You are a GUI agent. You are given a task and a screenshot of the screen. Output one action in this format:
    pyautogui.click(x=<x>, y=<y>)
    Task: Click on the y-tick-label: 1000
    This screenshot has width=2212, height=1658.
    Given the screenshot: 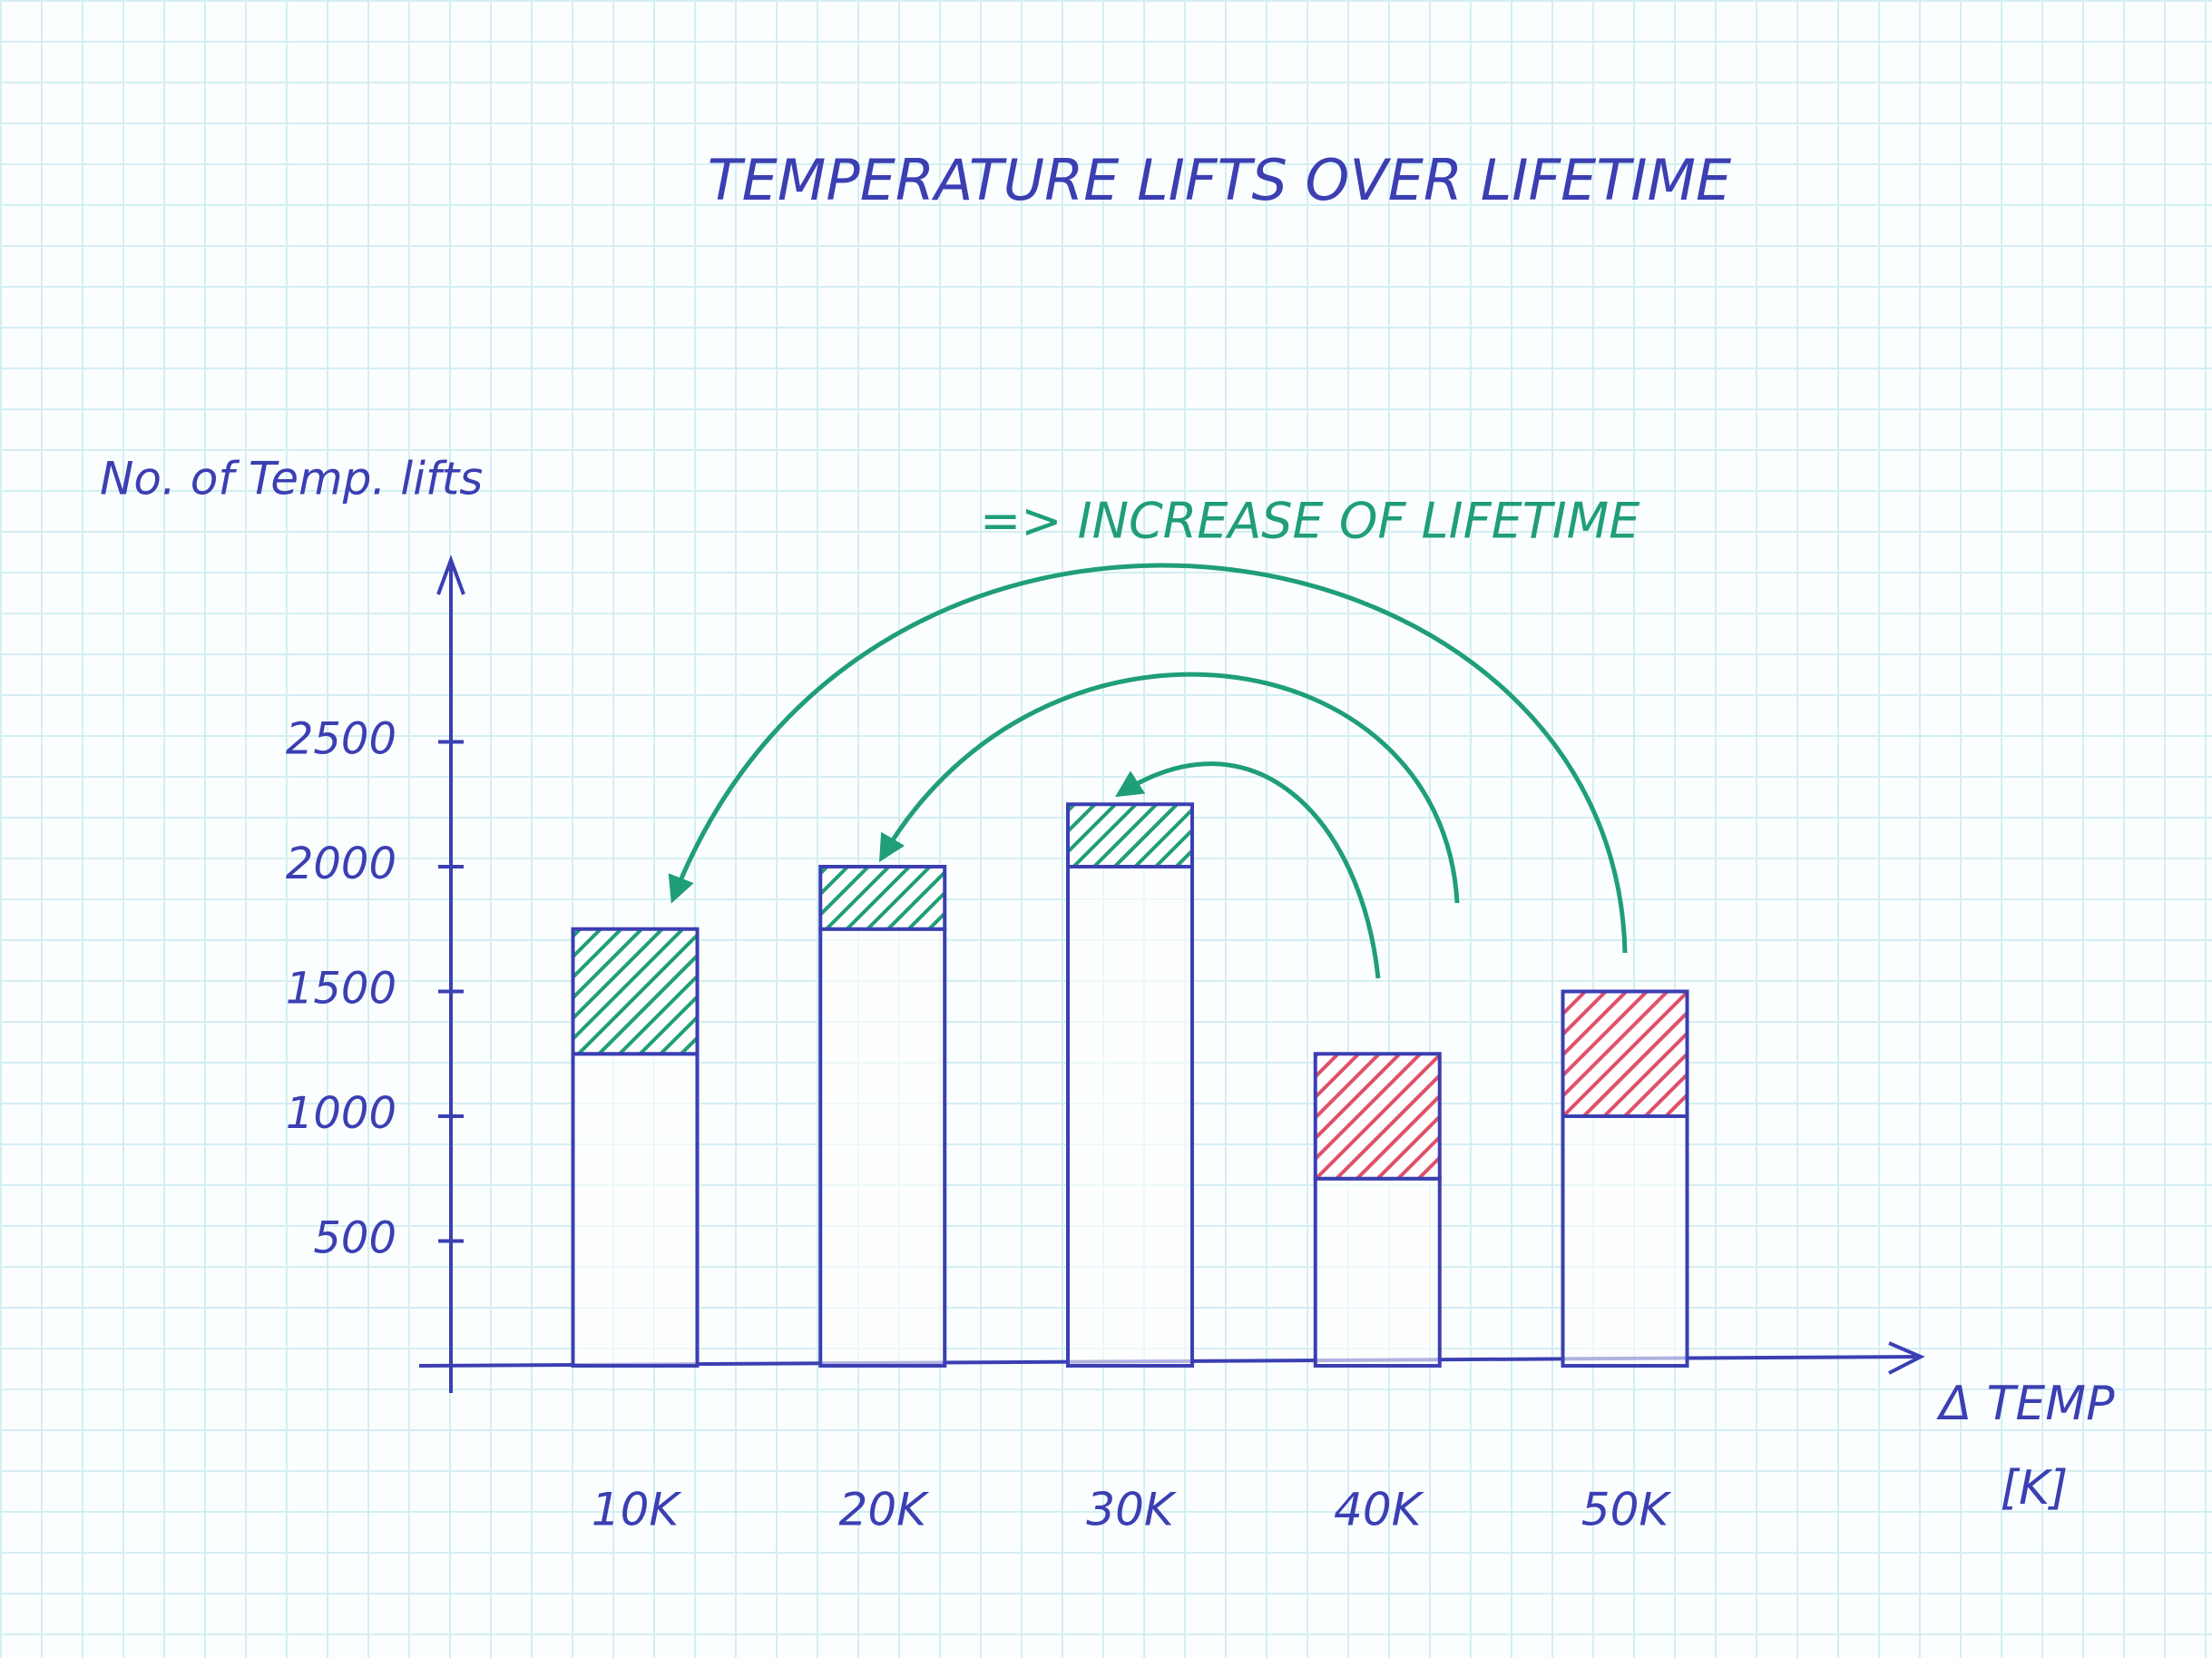 What is the action you would take?
    pyautogui.click(x=341, y=1113)
    